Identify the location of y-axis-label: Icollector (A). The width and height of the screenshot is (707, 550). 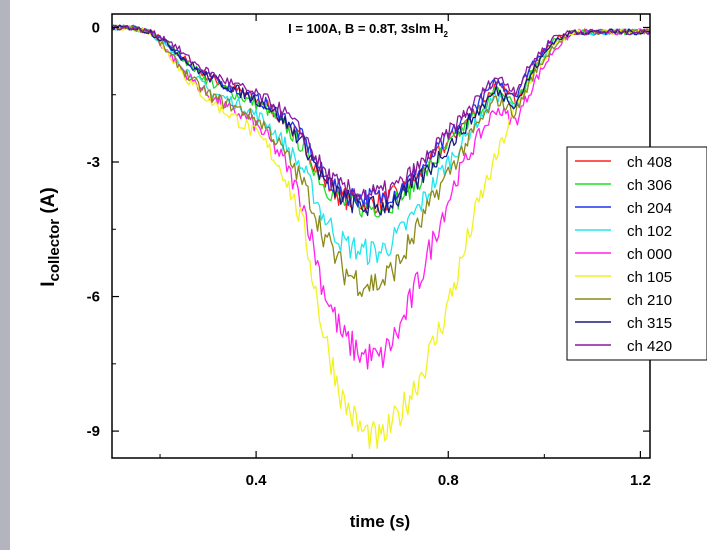
(50, 236).